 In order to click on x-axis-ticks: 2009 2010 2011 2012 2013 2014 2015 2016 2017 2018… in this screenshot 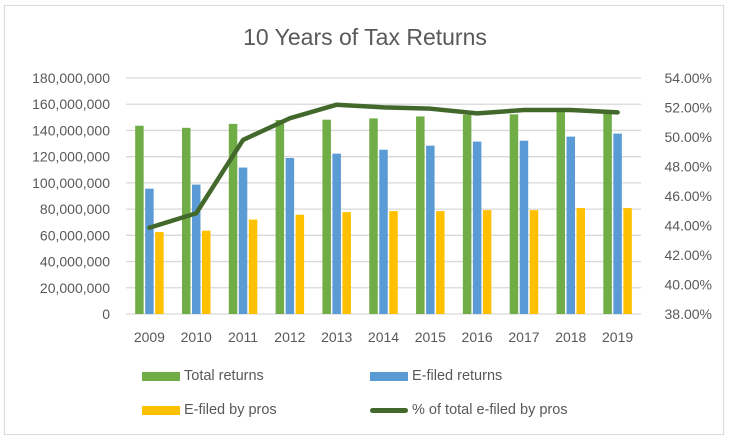, I will do `click(384, 337)`.